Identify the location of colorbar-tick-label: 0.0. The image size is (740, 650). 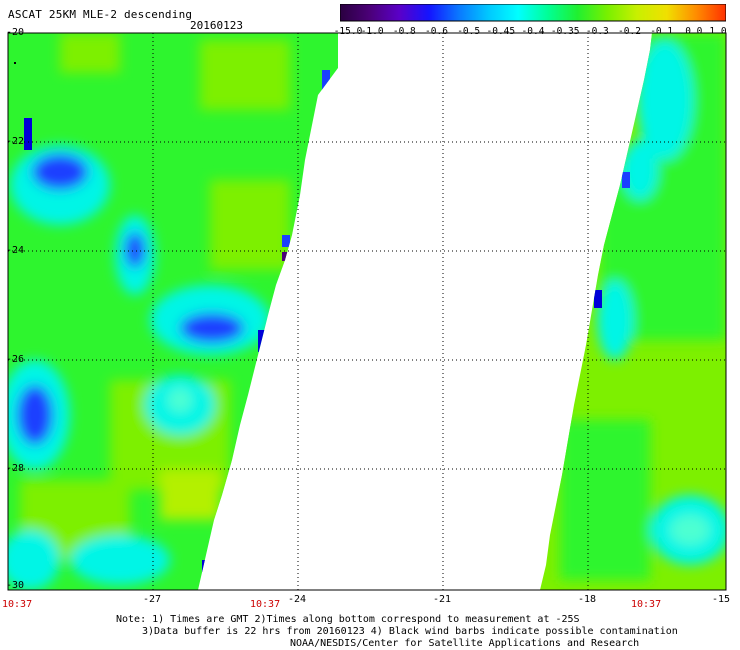
(694, 31).